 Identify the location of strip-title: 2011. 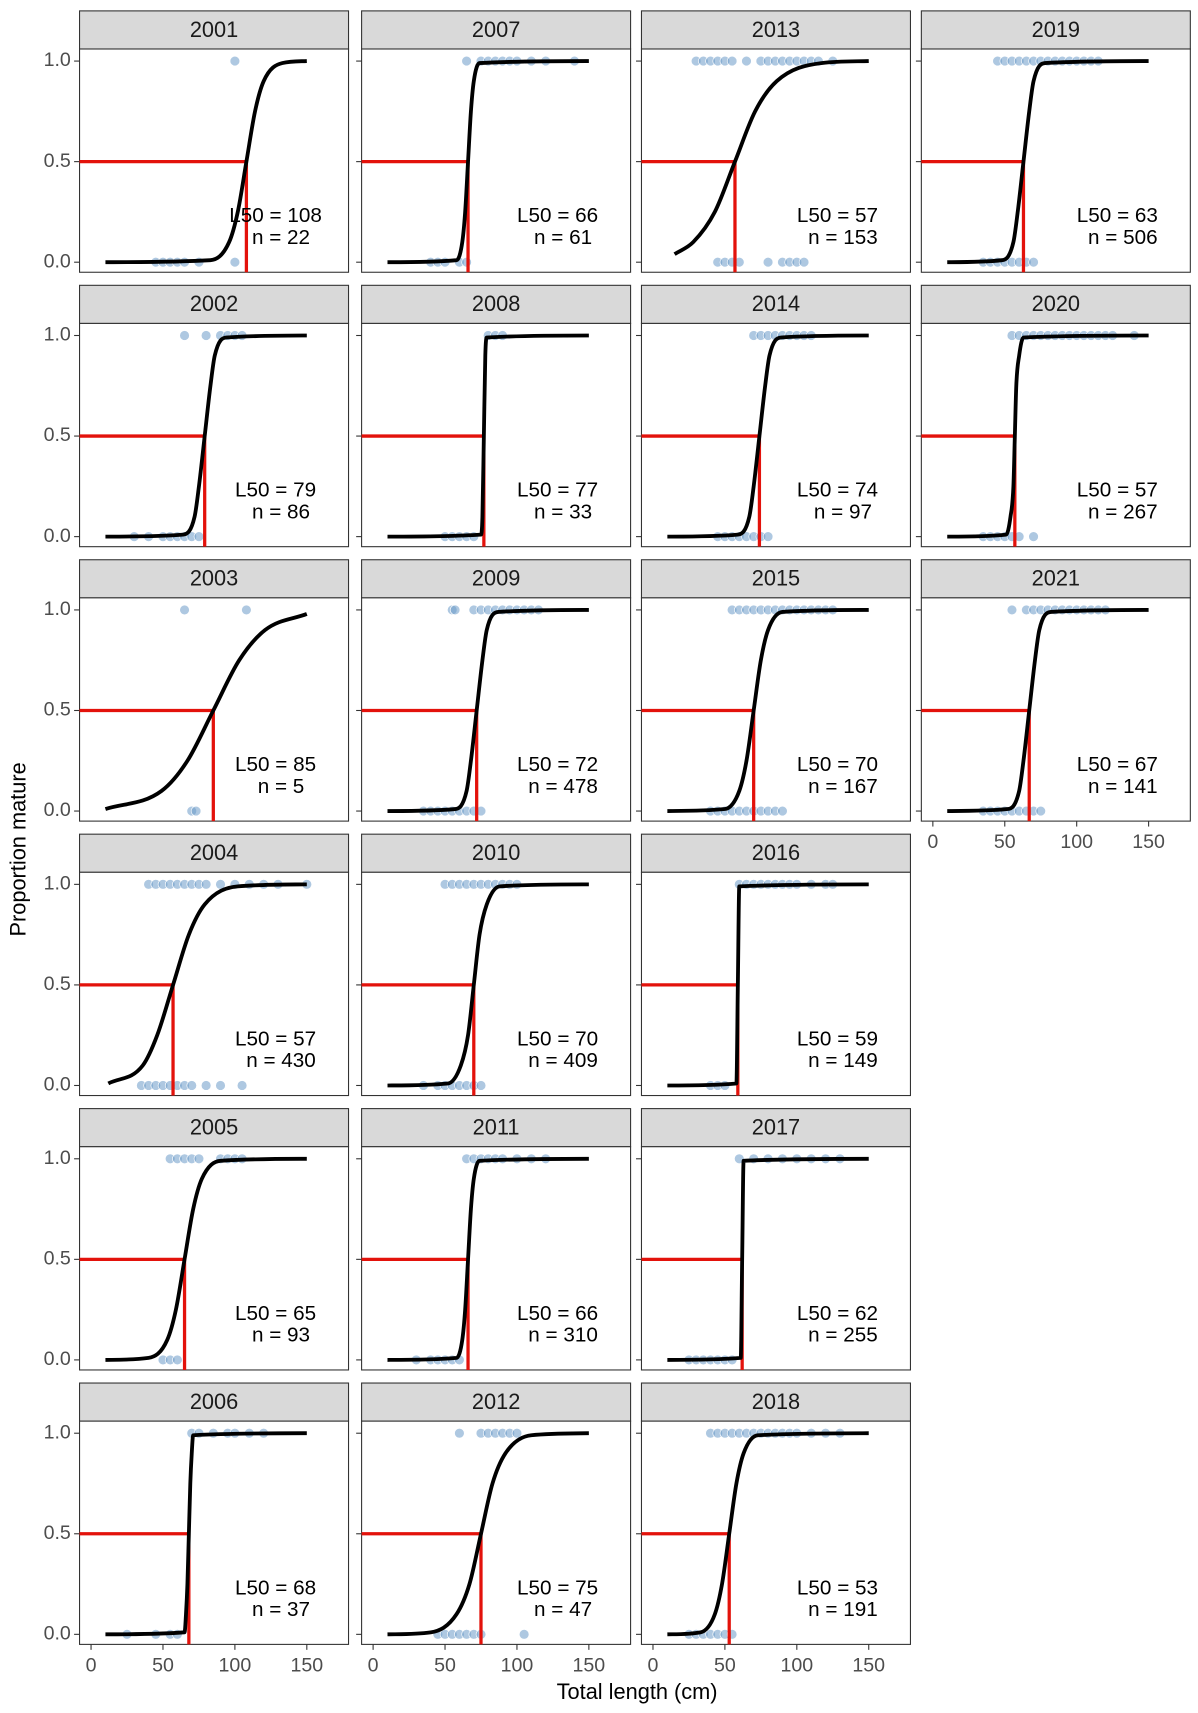
(496, 1127).